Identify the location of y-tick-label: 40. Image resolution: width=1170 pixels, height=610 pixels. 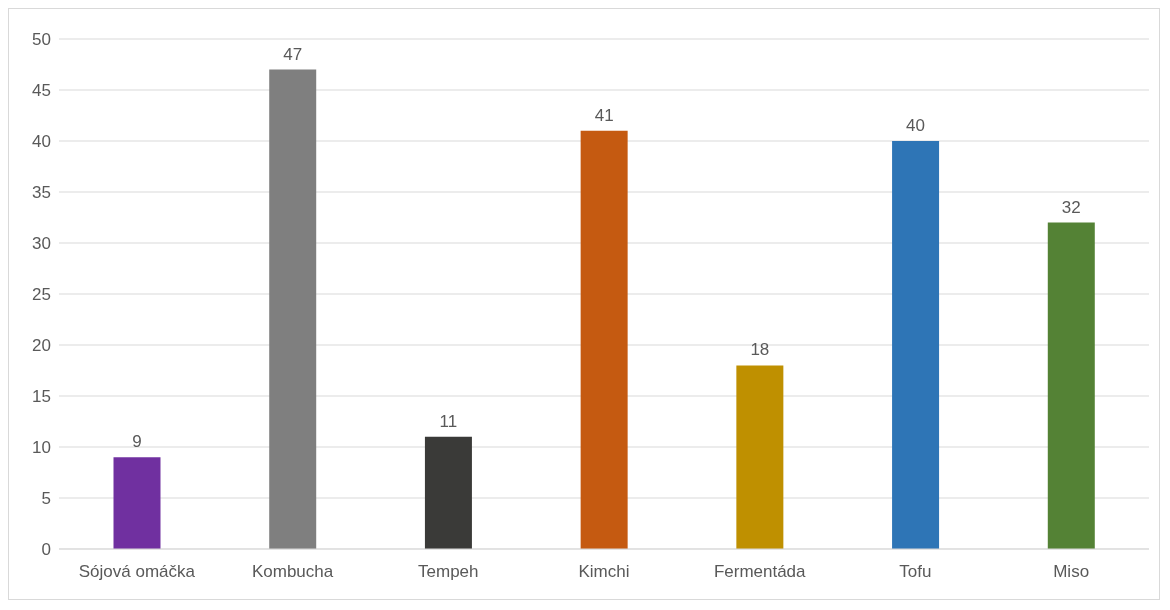
(41, 142).